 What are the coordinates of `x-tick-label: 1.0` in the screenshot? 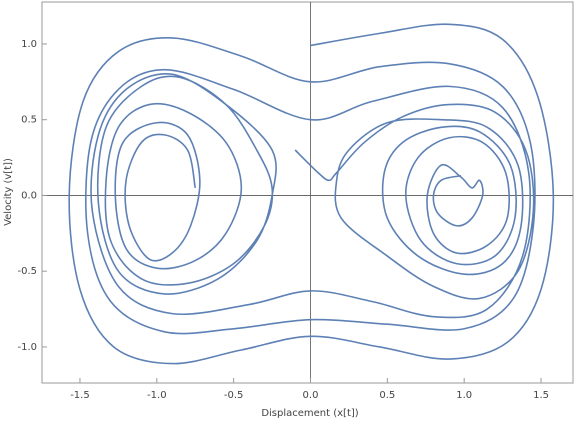 It's located at (464, 395).